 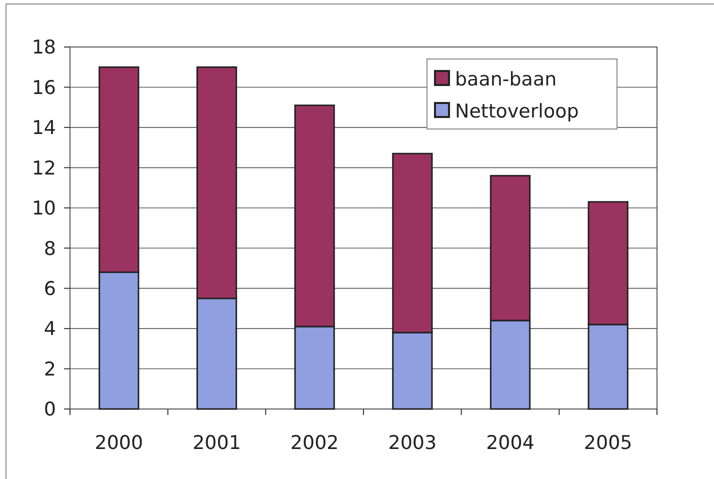 I want to click on y-tick-label: 6, so click(x=50, y=289).